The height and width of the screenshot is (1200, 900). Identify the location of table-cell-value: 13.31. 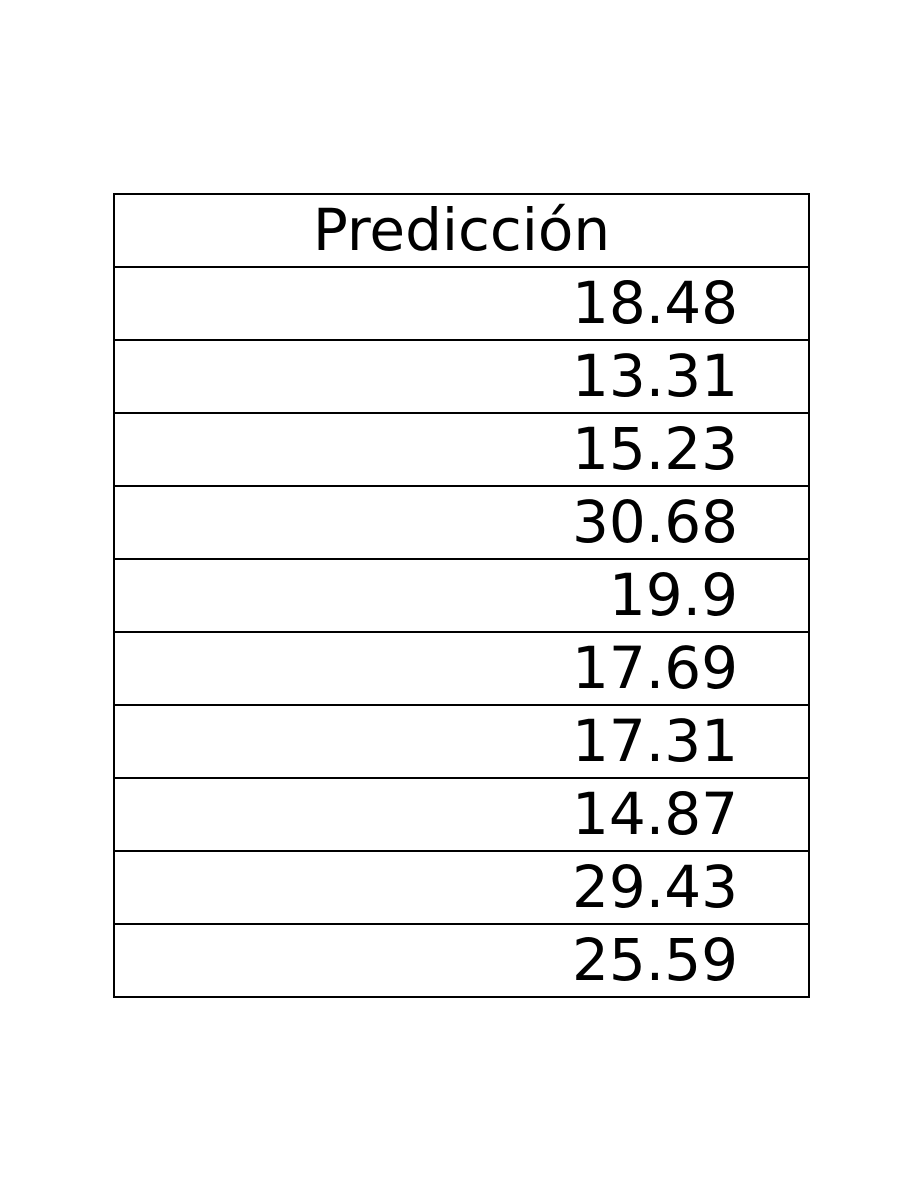
(461, 376).